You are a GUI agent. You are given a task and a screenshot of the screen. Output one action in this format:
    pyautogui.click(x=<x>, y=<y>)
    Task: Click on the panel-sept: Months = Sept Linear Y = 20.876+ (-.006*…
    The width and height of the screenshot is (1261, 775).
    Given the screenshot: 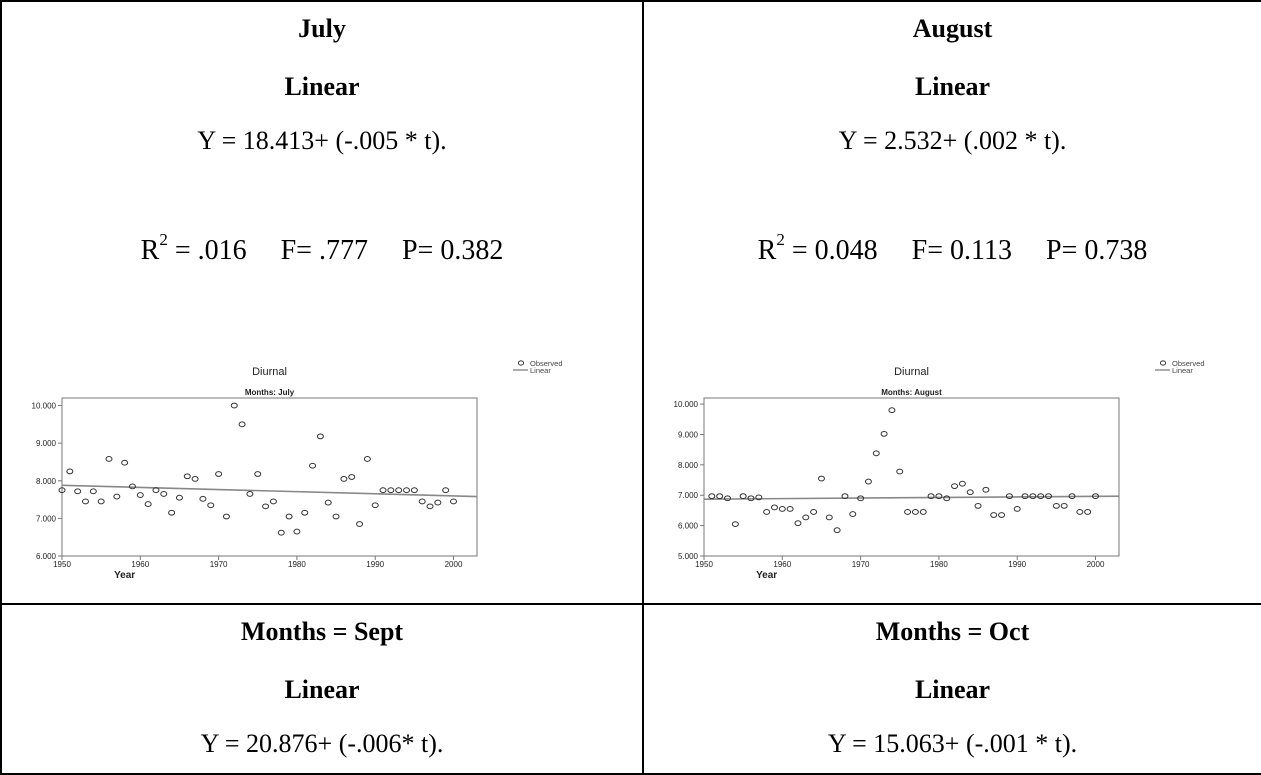 What is the action you would take?
    pyautogui.click(x=322, y=689)
    